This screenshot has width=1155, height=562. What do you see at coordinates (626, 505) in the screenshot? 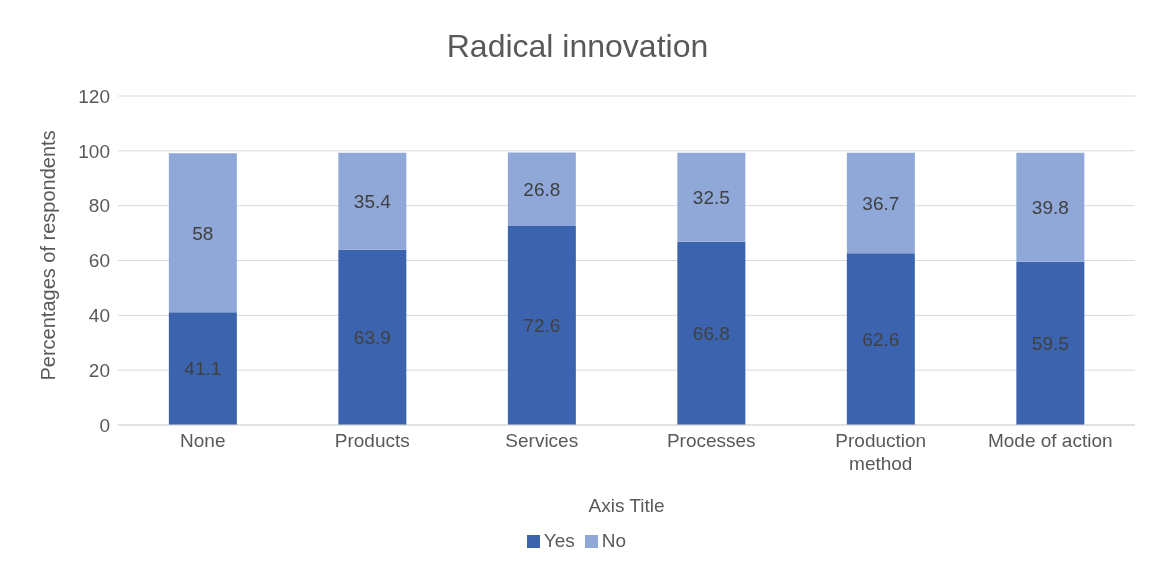
I see `x-axis-title: Axis Title` at bounding box center [626, 505].